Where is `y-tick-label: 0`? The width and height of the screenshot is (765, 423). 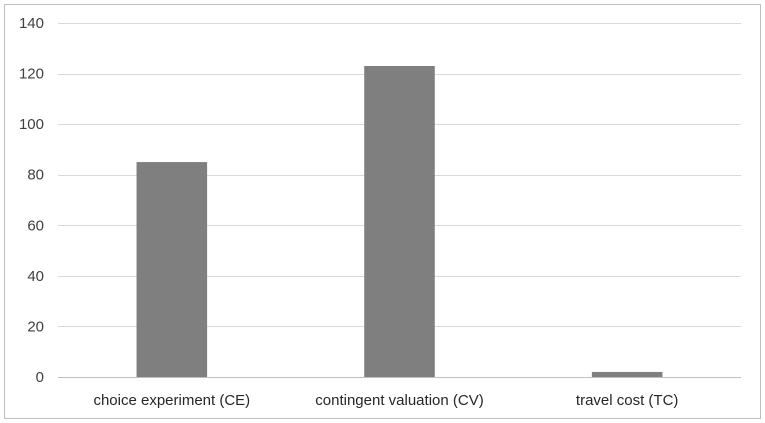
y-tick-label: 0 is located at coordinates (40, 377).